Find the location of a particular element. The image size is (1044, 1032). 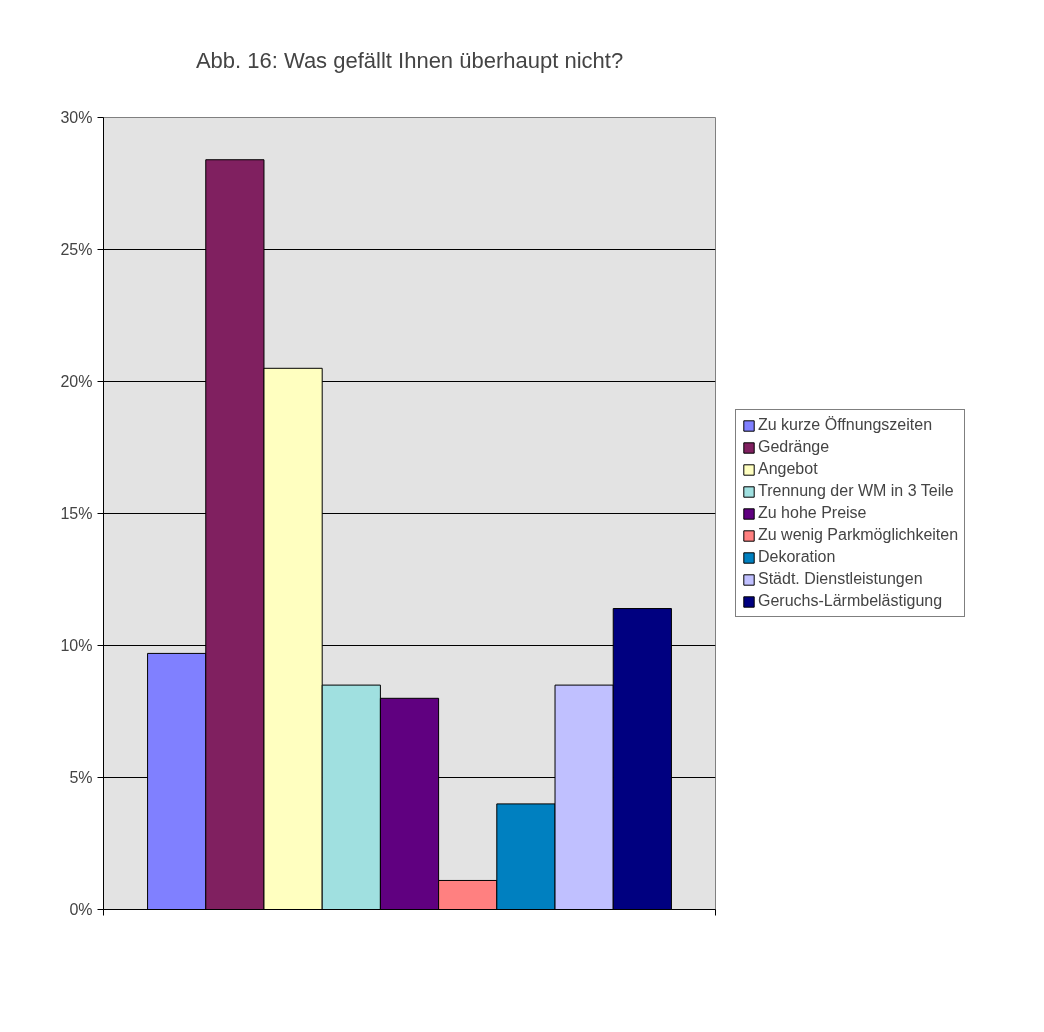

y-tick-label: 25% is located at coordinates (76, 249).